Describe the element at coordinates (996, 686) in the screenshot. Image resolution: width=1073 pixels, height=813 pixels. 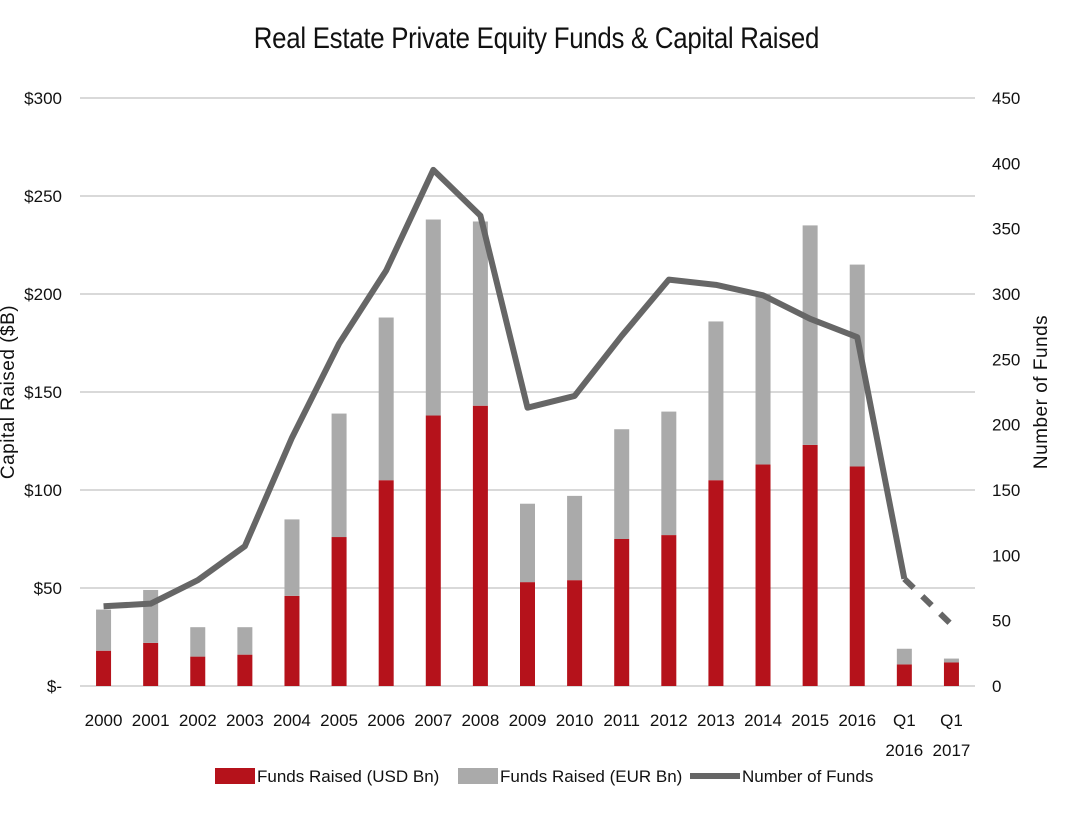
I see `y2-tick-label: 0` at that location.